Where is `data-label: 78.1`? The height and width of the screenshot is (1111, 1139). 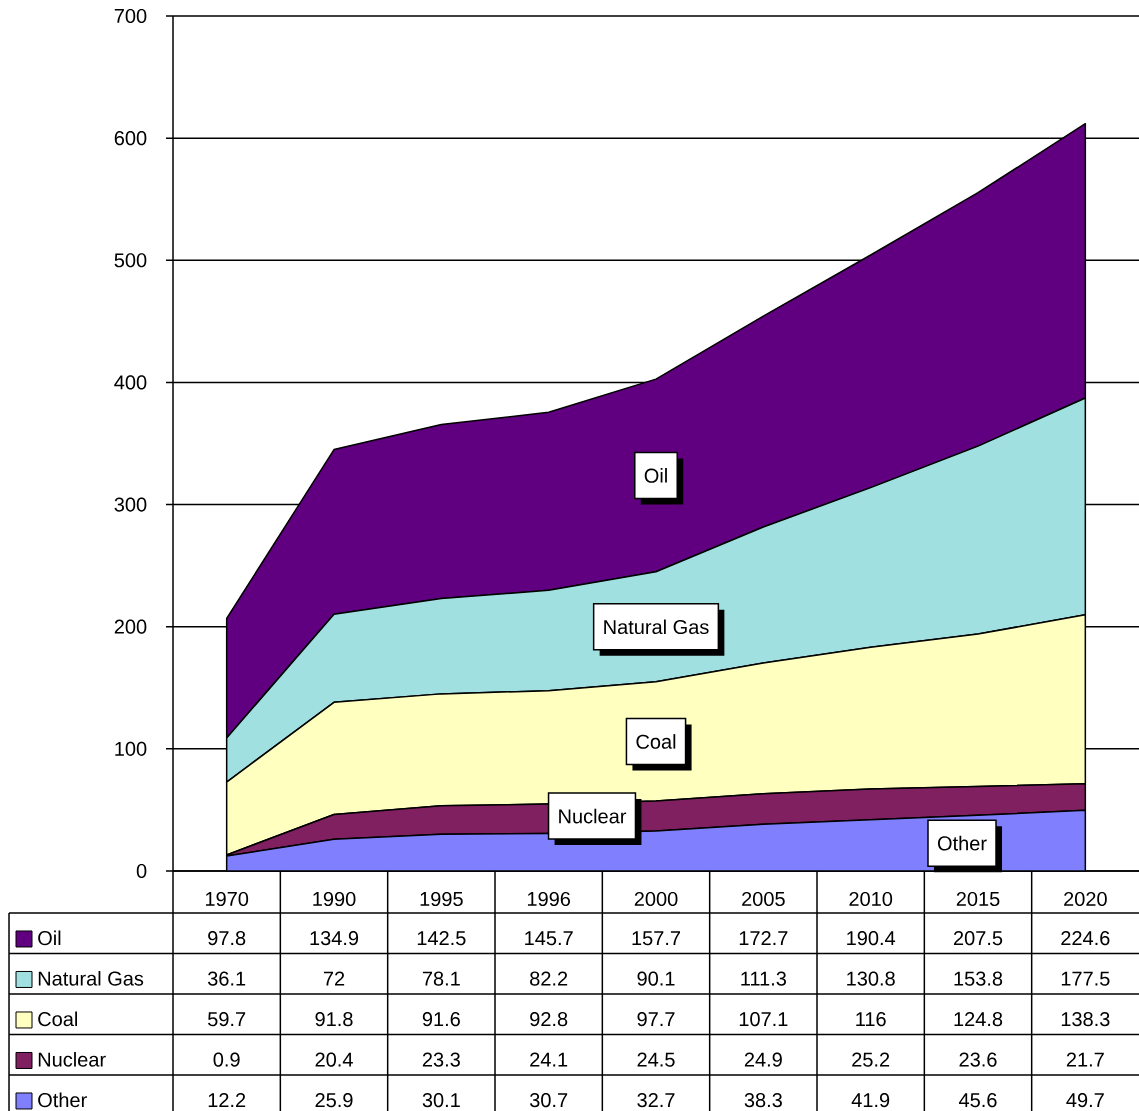
data-label: 78.1 is located at coordinates (441, 978).